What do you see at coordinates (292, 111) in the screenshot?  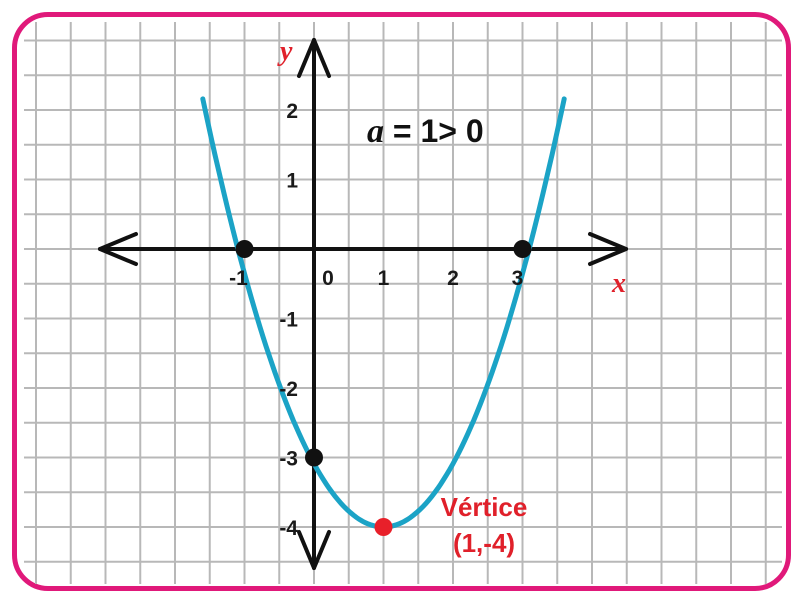 I see `y-tick-label: 2` at bounding box center [292, 111].